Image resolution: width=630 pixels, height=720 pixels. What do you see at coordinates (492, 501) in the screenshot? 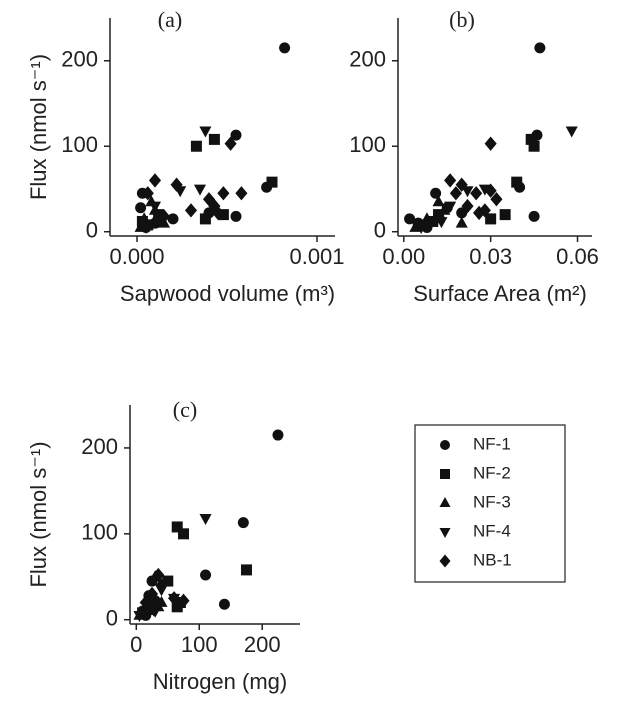
I see `legend-label: NF-3` at bounding box center [492, 501].